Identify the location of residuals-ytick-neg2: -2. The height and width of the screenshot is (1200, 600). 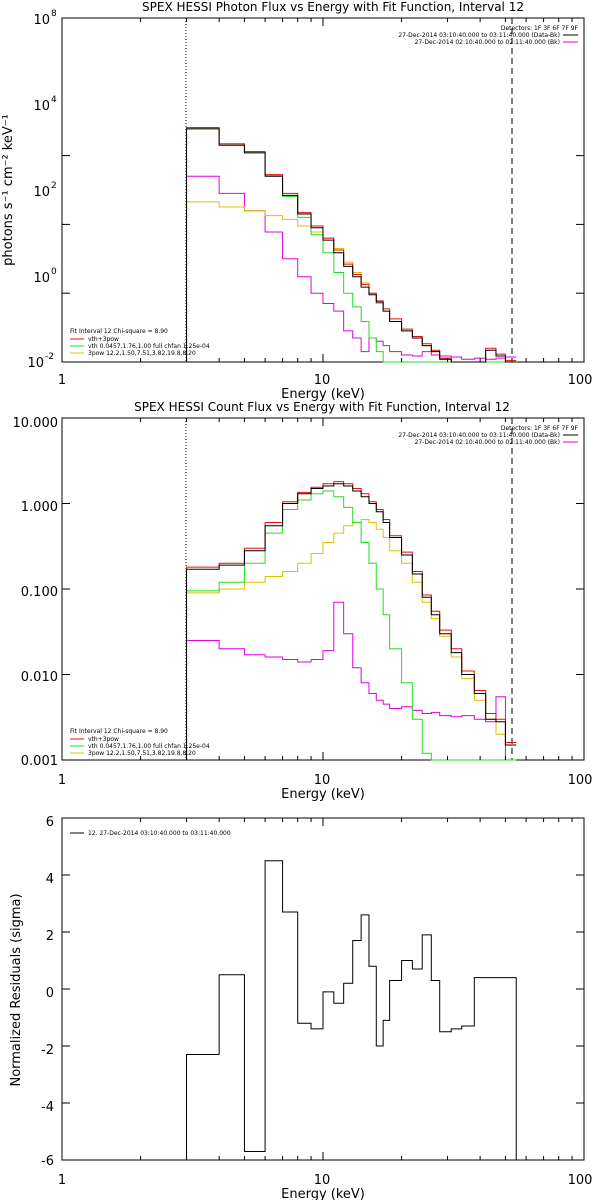
(47, 1050).